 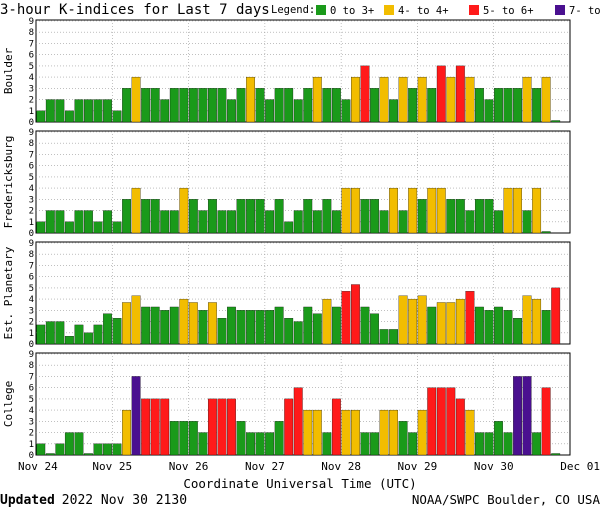 What do you see at coordinates (423, 11) in the screenshot?
I see `legend-label-4-to-4: 4- to 4+` at bounding box center [423, 11].